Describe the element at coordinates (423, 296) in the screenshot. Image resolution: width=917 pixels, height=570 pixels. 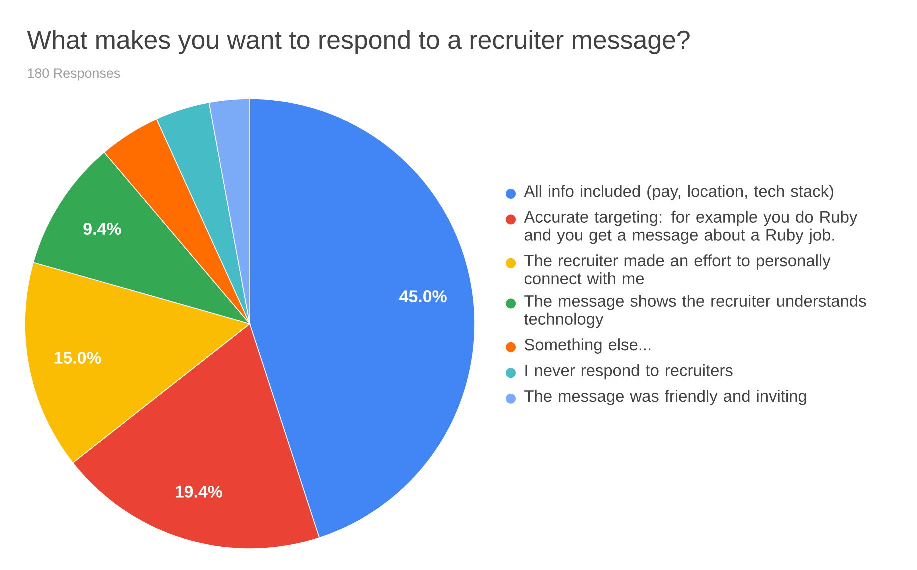
I see `data-label: 45.0%` at that location.